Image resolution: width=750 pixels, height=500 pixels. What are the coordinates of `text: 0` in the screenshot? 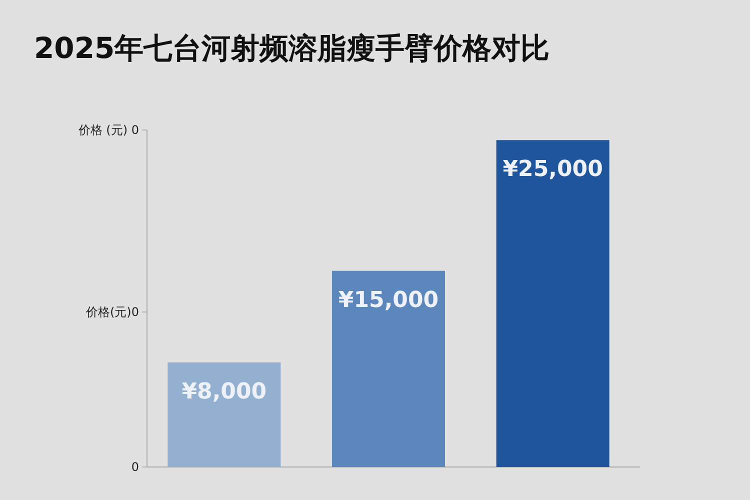 It's located at (135, 467).